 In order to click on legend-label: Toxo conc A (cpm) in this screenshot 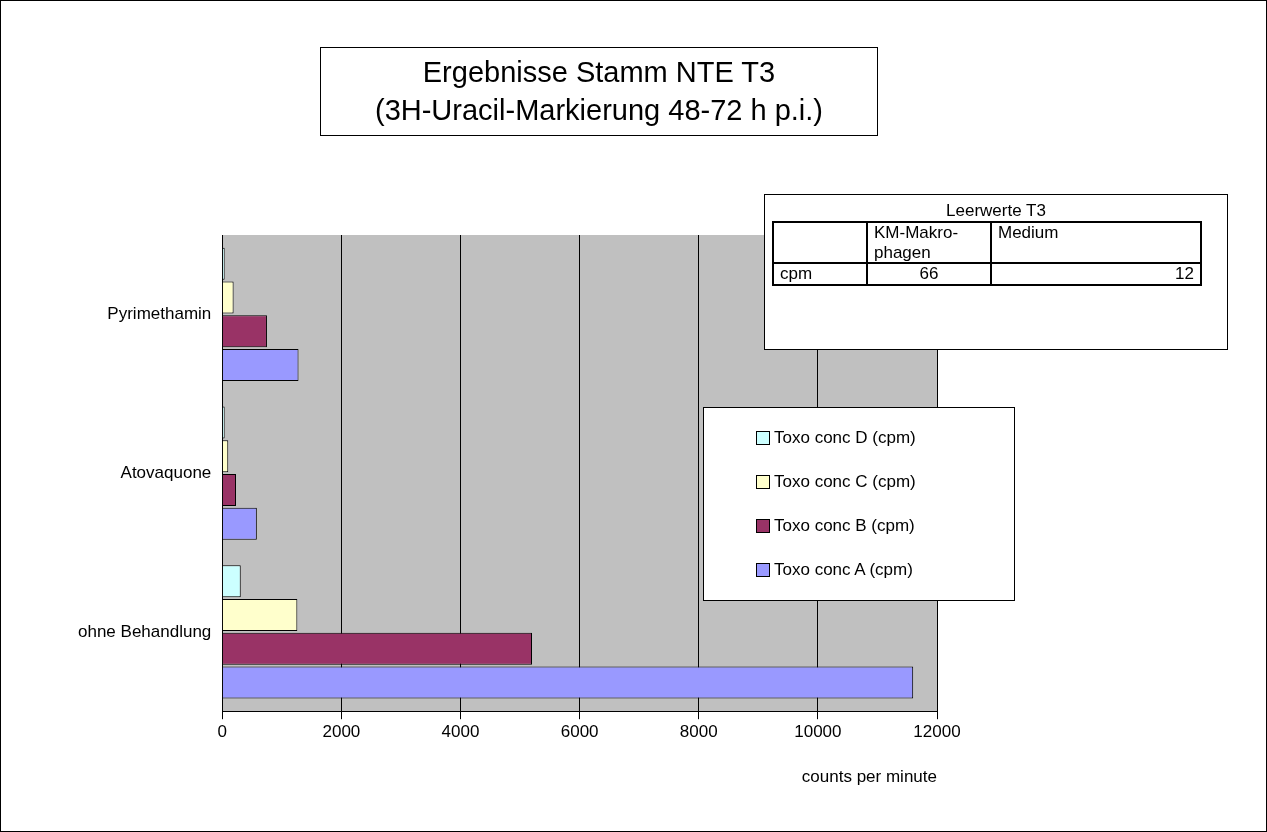, I will do `click(843, 570)`.